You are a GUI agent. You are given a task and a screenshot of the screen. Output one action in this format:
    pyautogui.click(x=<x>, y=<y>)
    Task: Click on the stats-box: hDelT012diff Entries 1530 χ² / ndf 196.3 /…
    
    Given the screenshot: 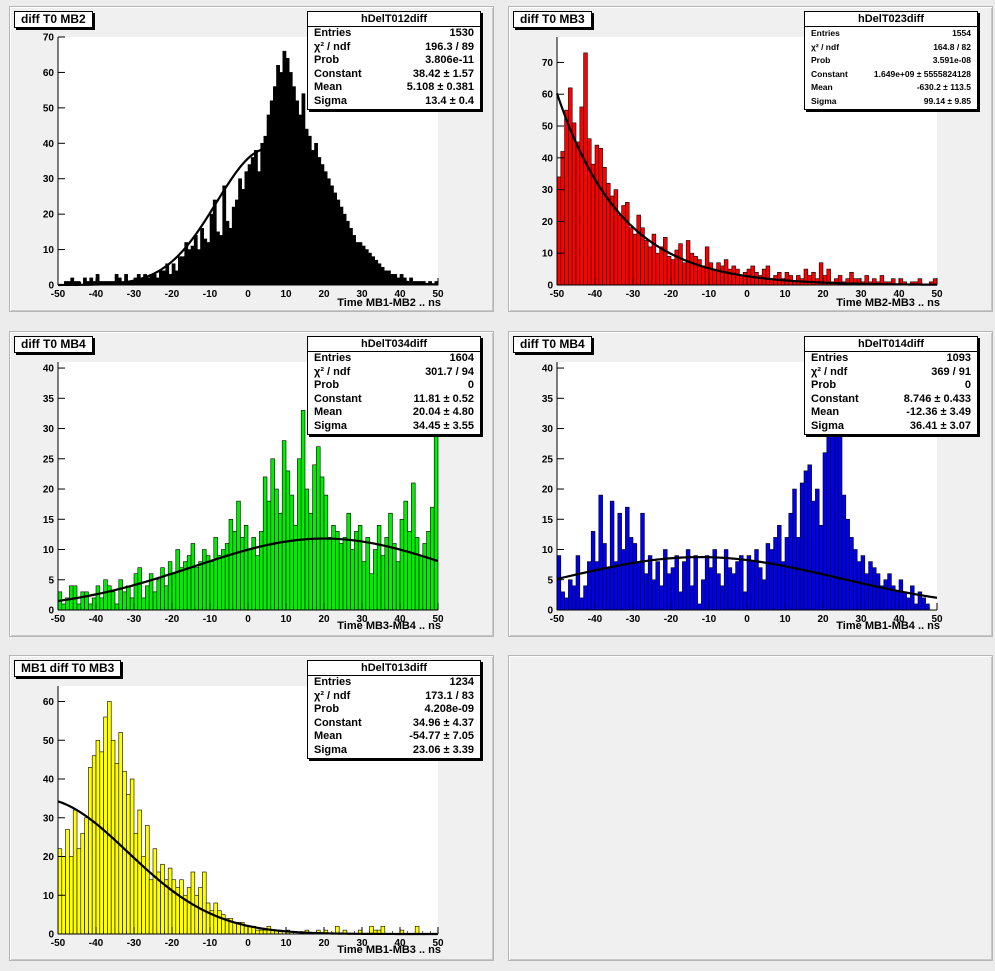 What is the action you would take?
    pyautogui.click(x=394, y=60)
    